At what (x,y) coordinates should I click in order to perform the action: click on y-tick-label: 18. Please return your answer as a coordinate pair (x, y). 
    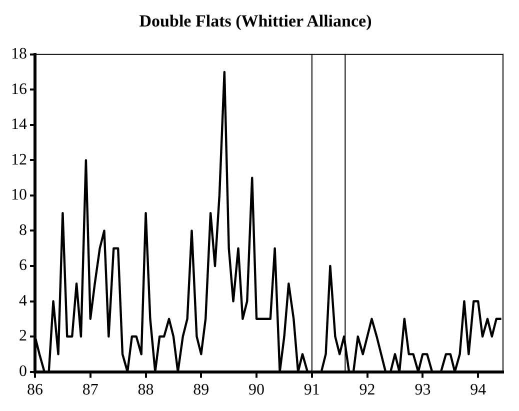
    Looking at the image, I should click on (19, 54).